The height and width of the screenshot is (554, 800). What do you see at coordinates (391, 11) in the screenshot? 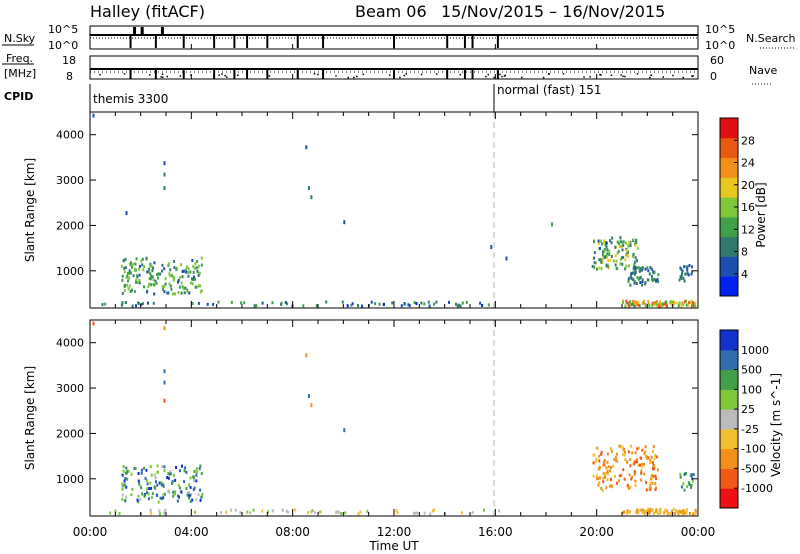
I see `beam-label: Beam 06` at bounding box center [391, 11].